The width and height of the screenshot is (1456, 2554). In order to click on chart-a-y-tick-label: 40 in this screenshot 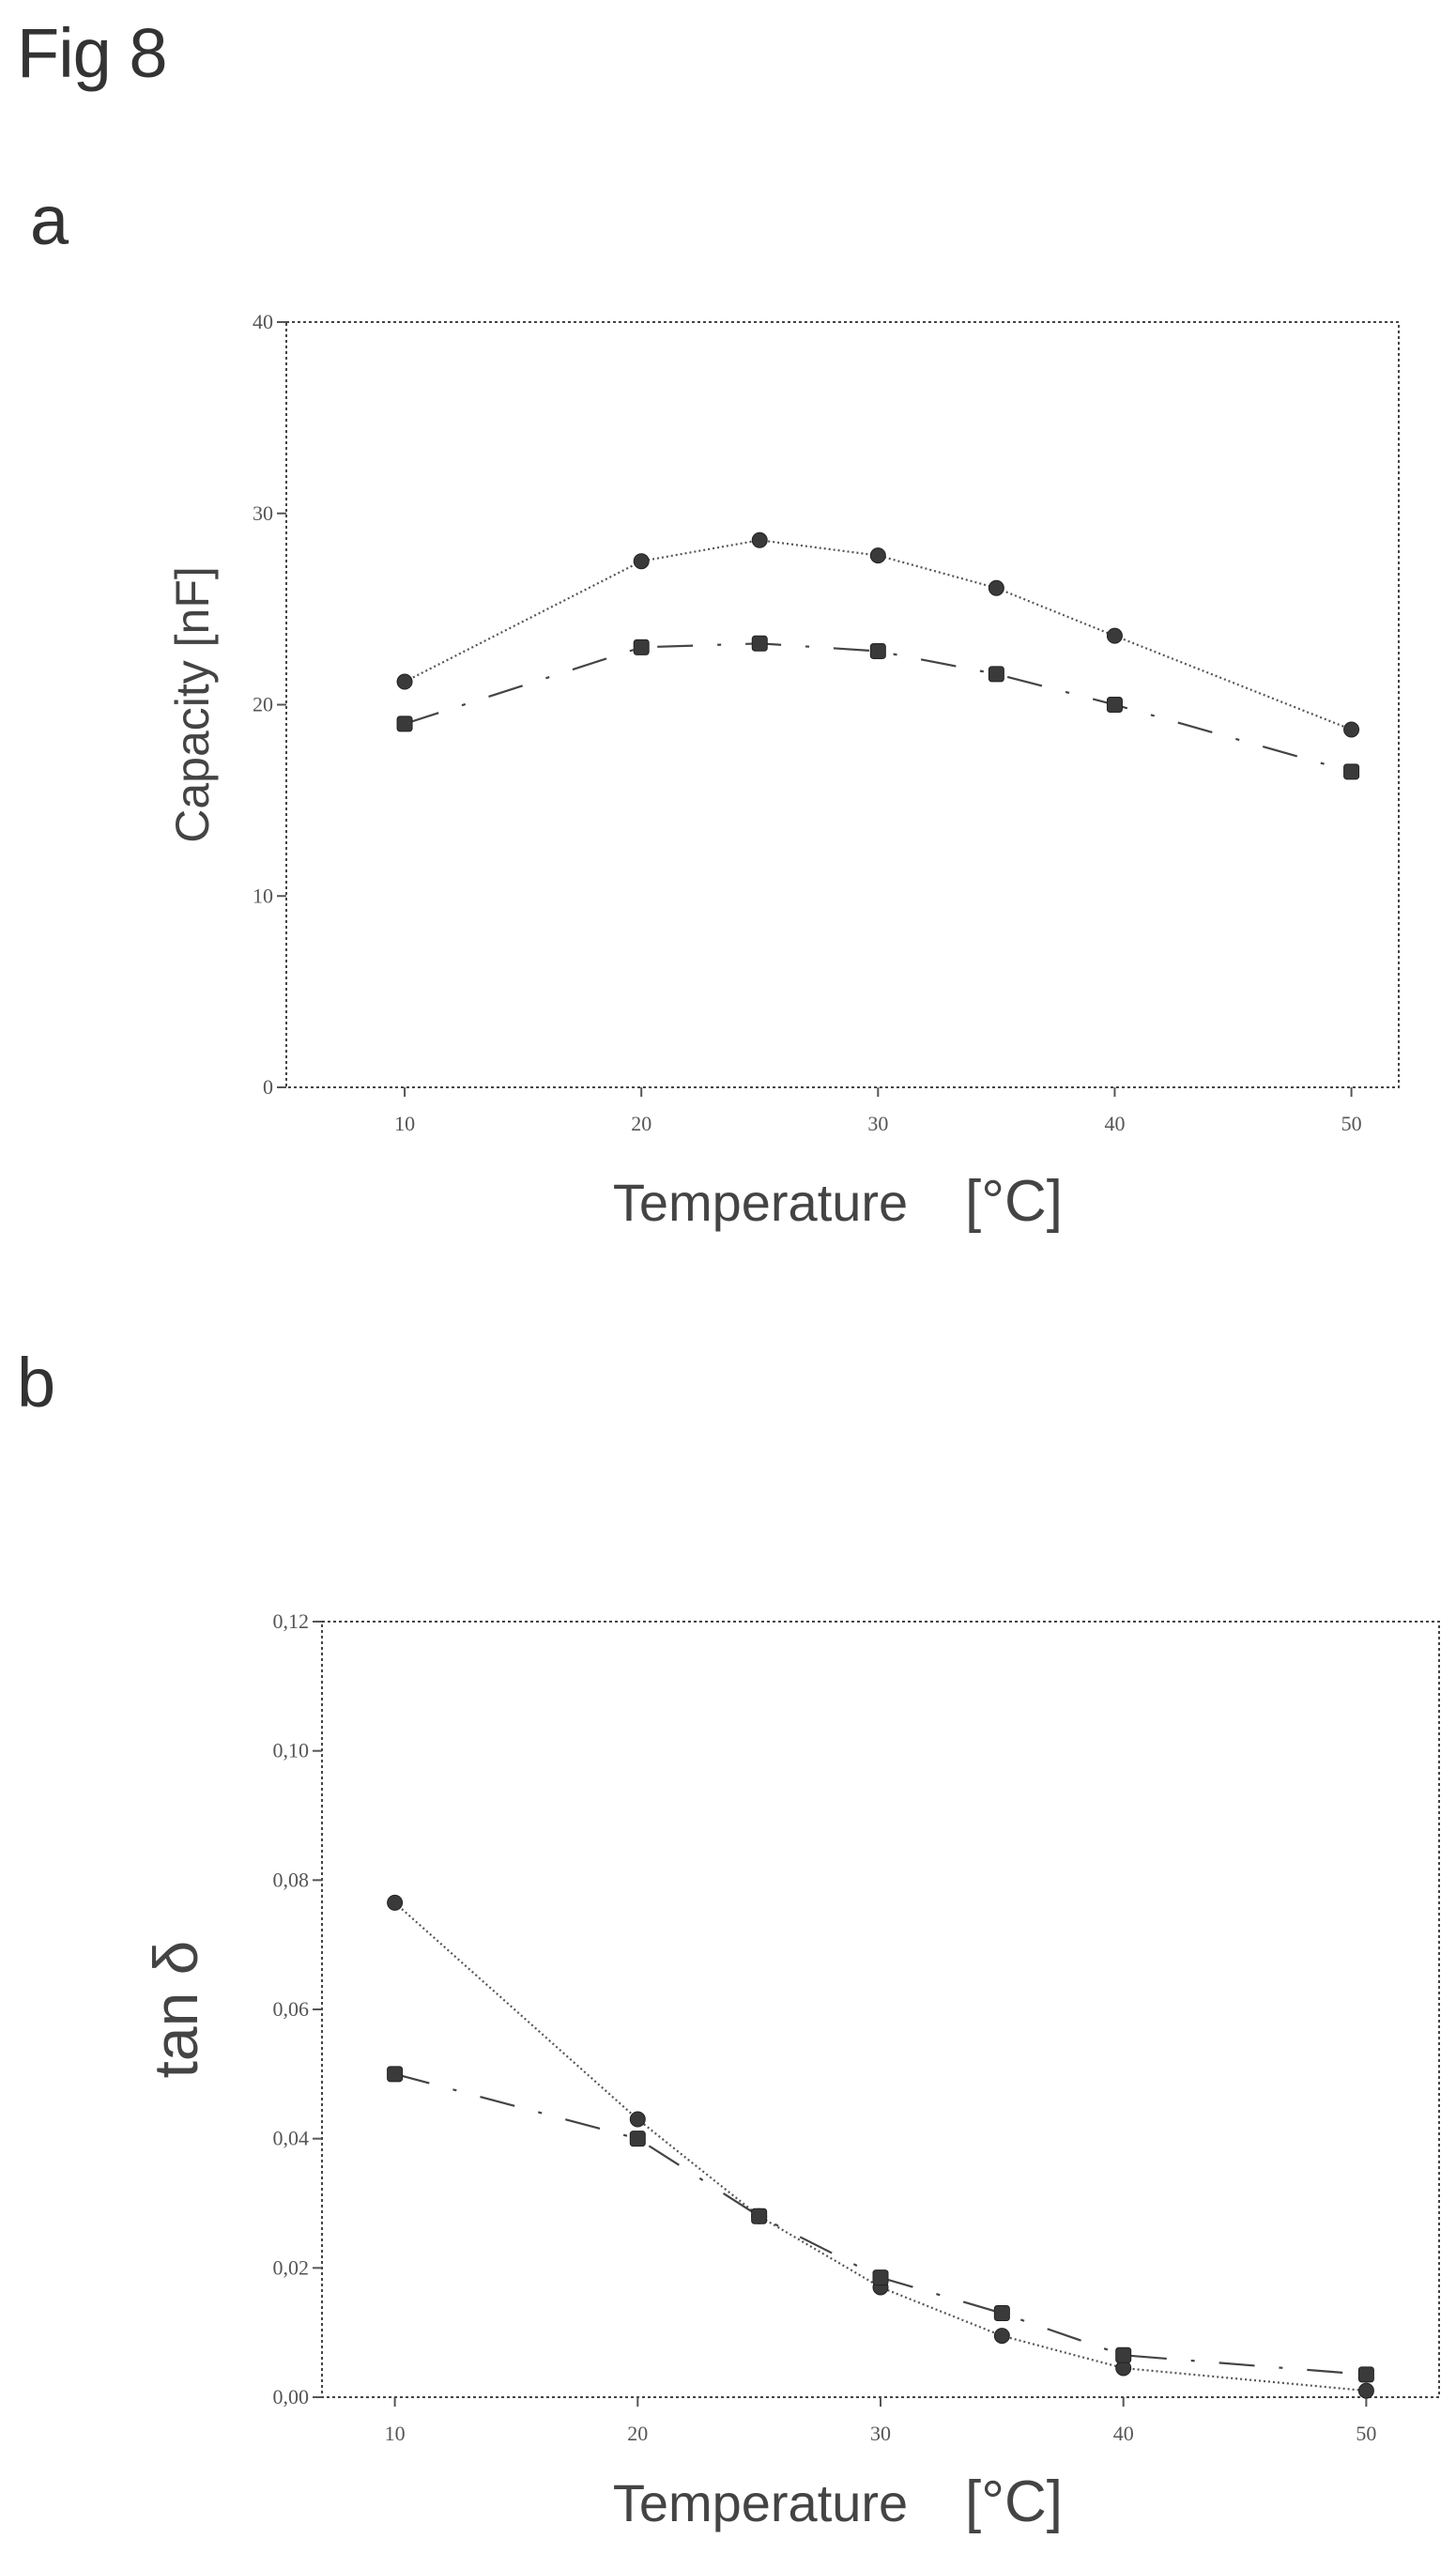, I will do `click(263, 321)`.